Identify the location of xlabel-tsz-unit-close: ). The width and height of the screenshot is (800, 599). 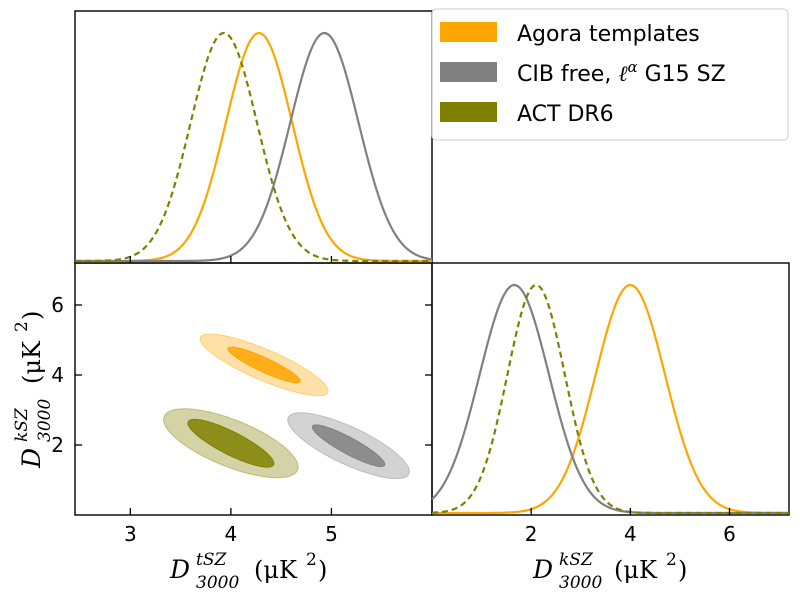
(322, 570).